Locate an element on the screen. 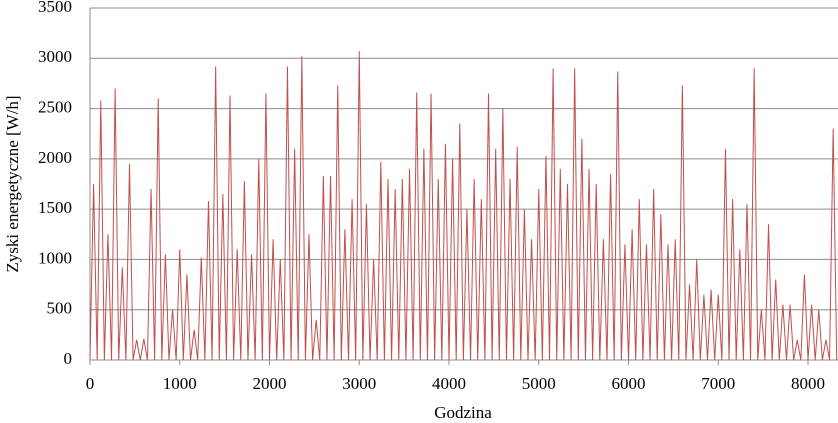  y-tick-label: 500 is located at coordinates (60, 308).